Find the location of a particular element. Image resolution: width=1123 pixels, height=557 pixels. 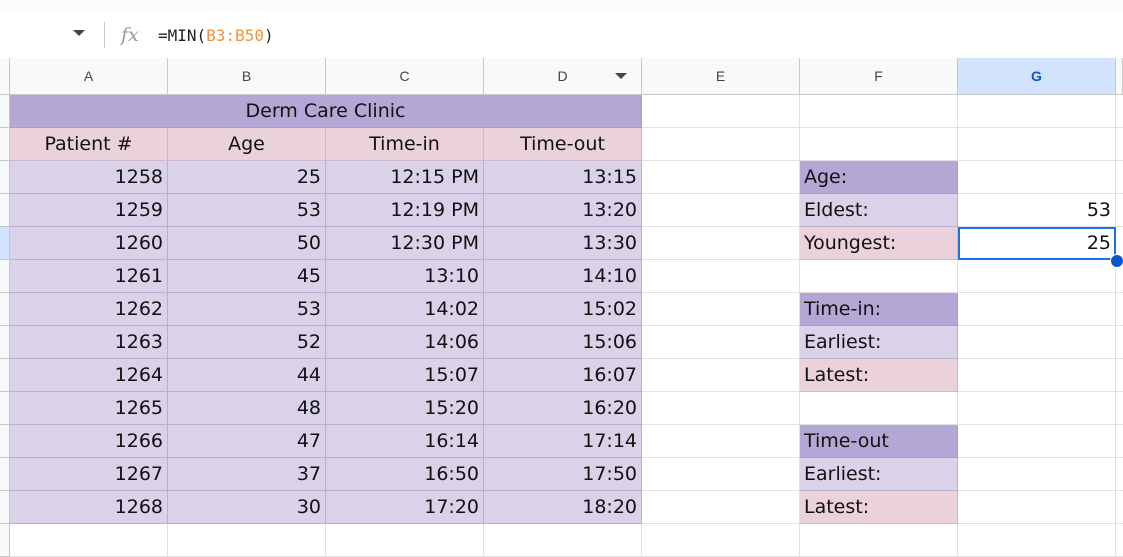

data-cell: 1259 is located at coordinates (89, 210).